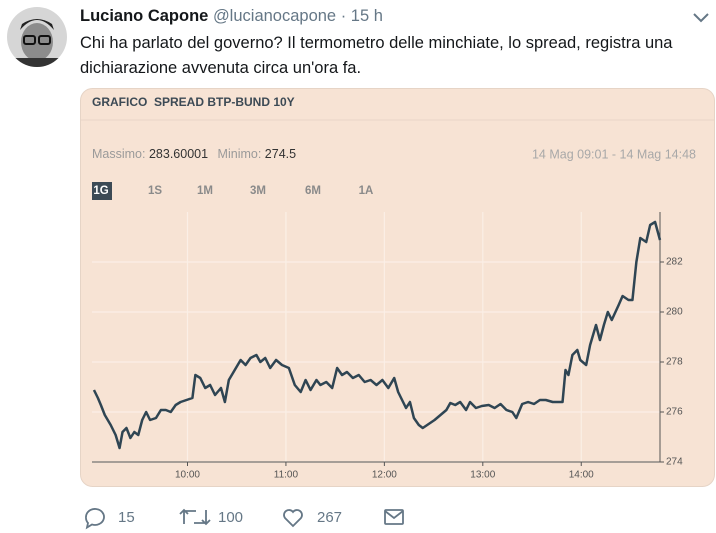  What do you see at coordinates (205, 191) in the screenshot?
I see `period-tab: 1M` at bounding box center [205, 191].